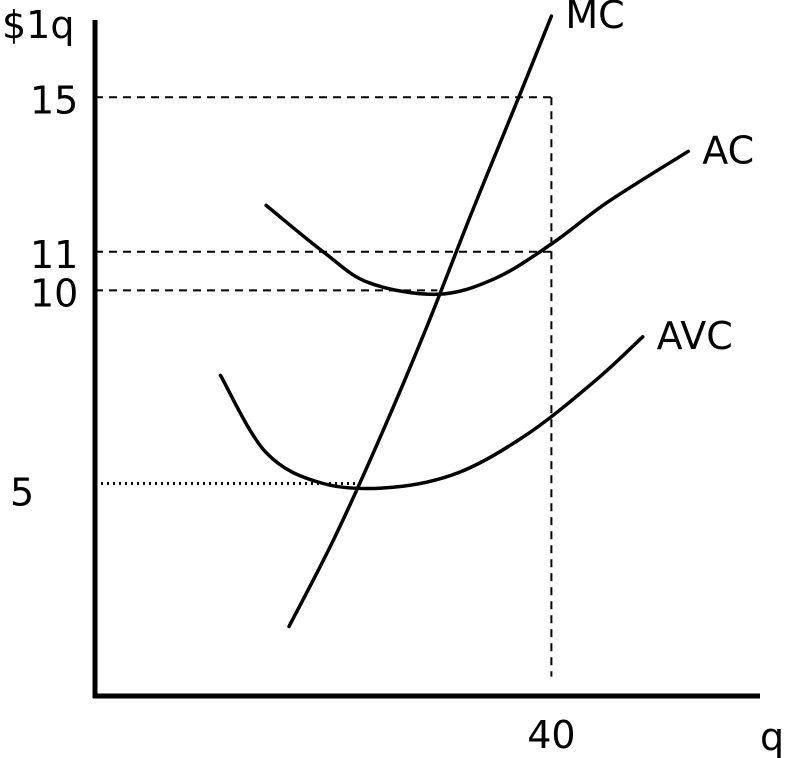 The image size is (789, 758). What do you see at coordinates (594, 18) in the screenshot?
I see `mc-label: MC` at bounding box center [594, 18].